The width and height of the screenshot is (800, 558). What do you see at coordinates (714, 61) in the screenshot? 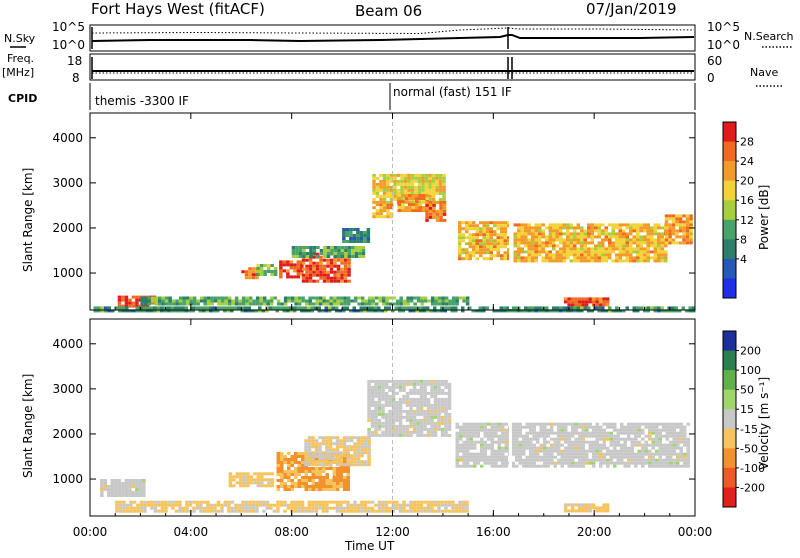
I see `nave-tick-top: 60` at bounding box center [714, 61].